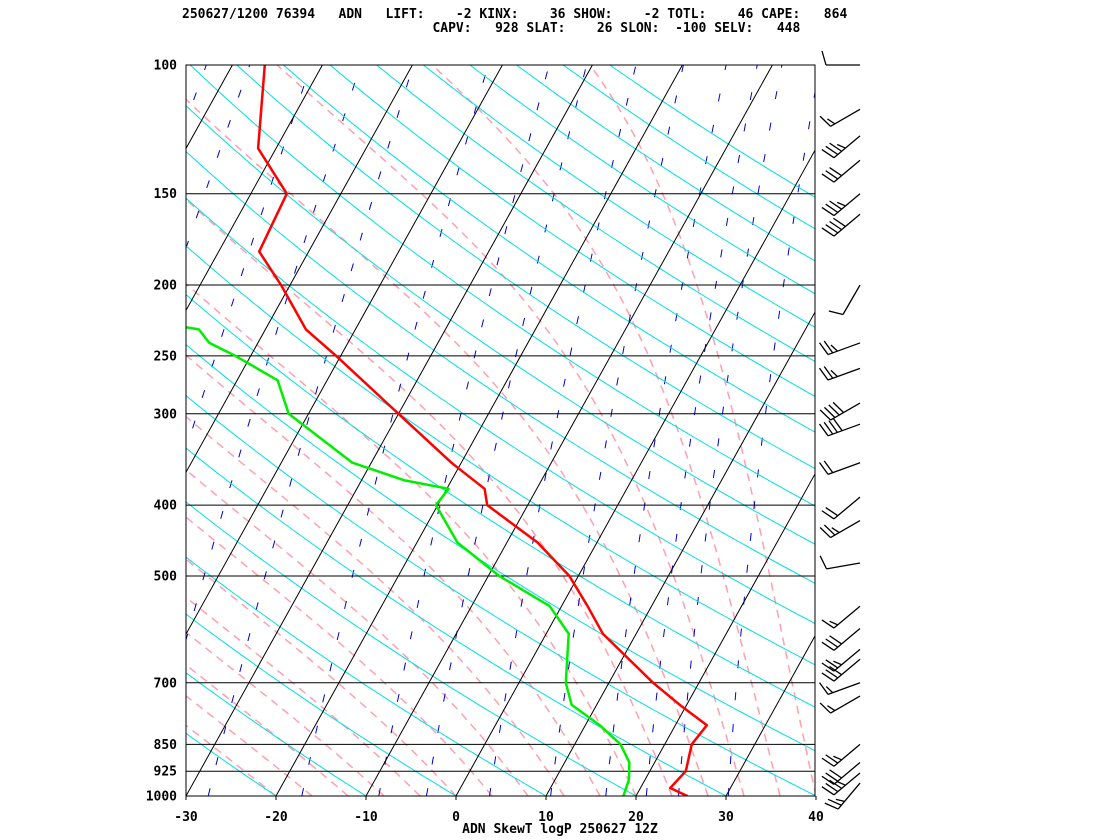 Image resolution: width=1120 pixels, height=840 pixels. What do you see at coordinates (726, 817) in the screenshot?
I see `temperature-tick-label: 30` at bounding box center [726, 817].